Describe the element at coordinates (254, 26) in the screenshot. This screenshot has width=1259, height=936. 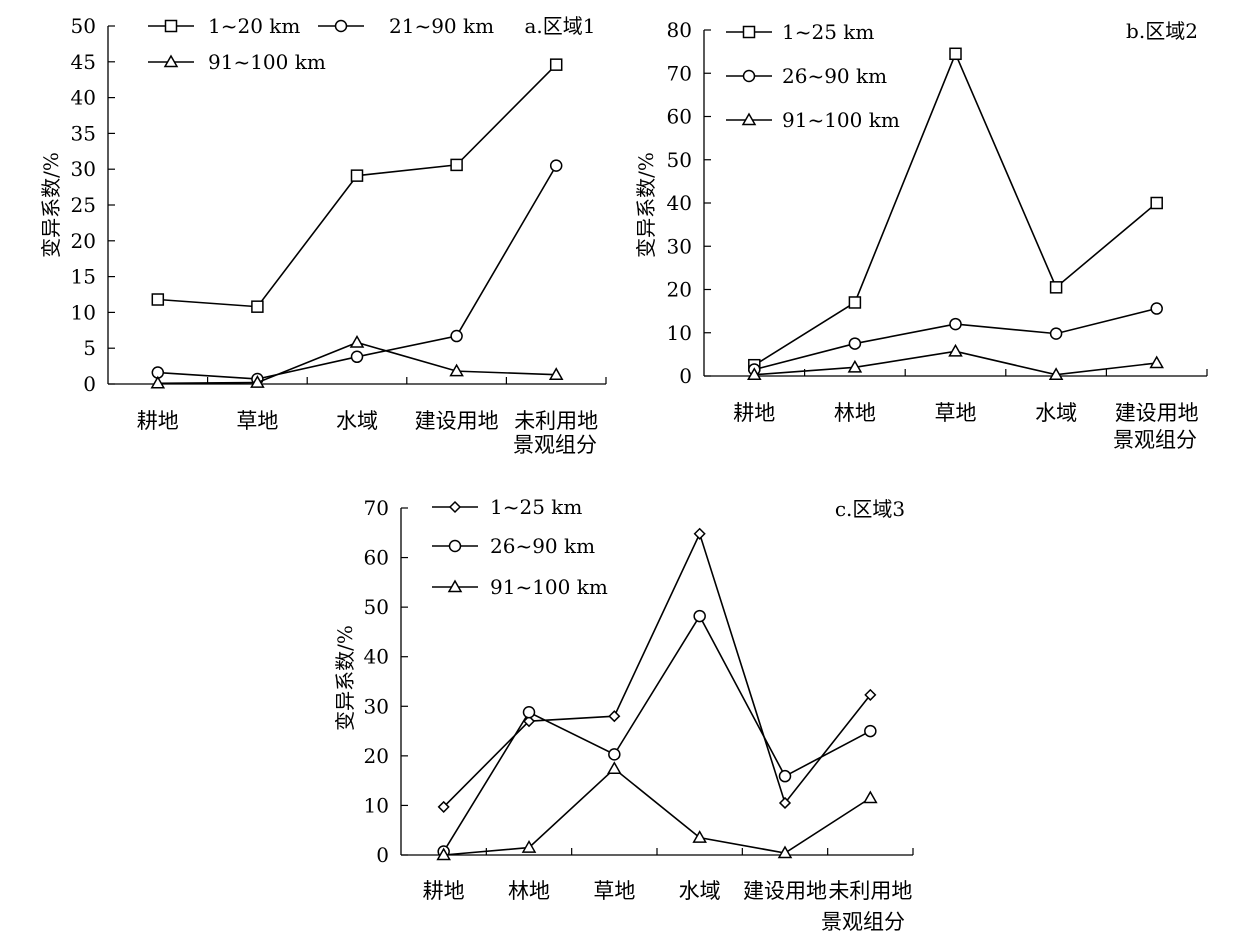
I see `legend-label: 1~20 km` at that location.